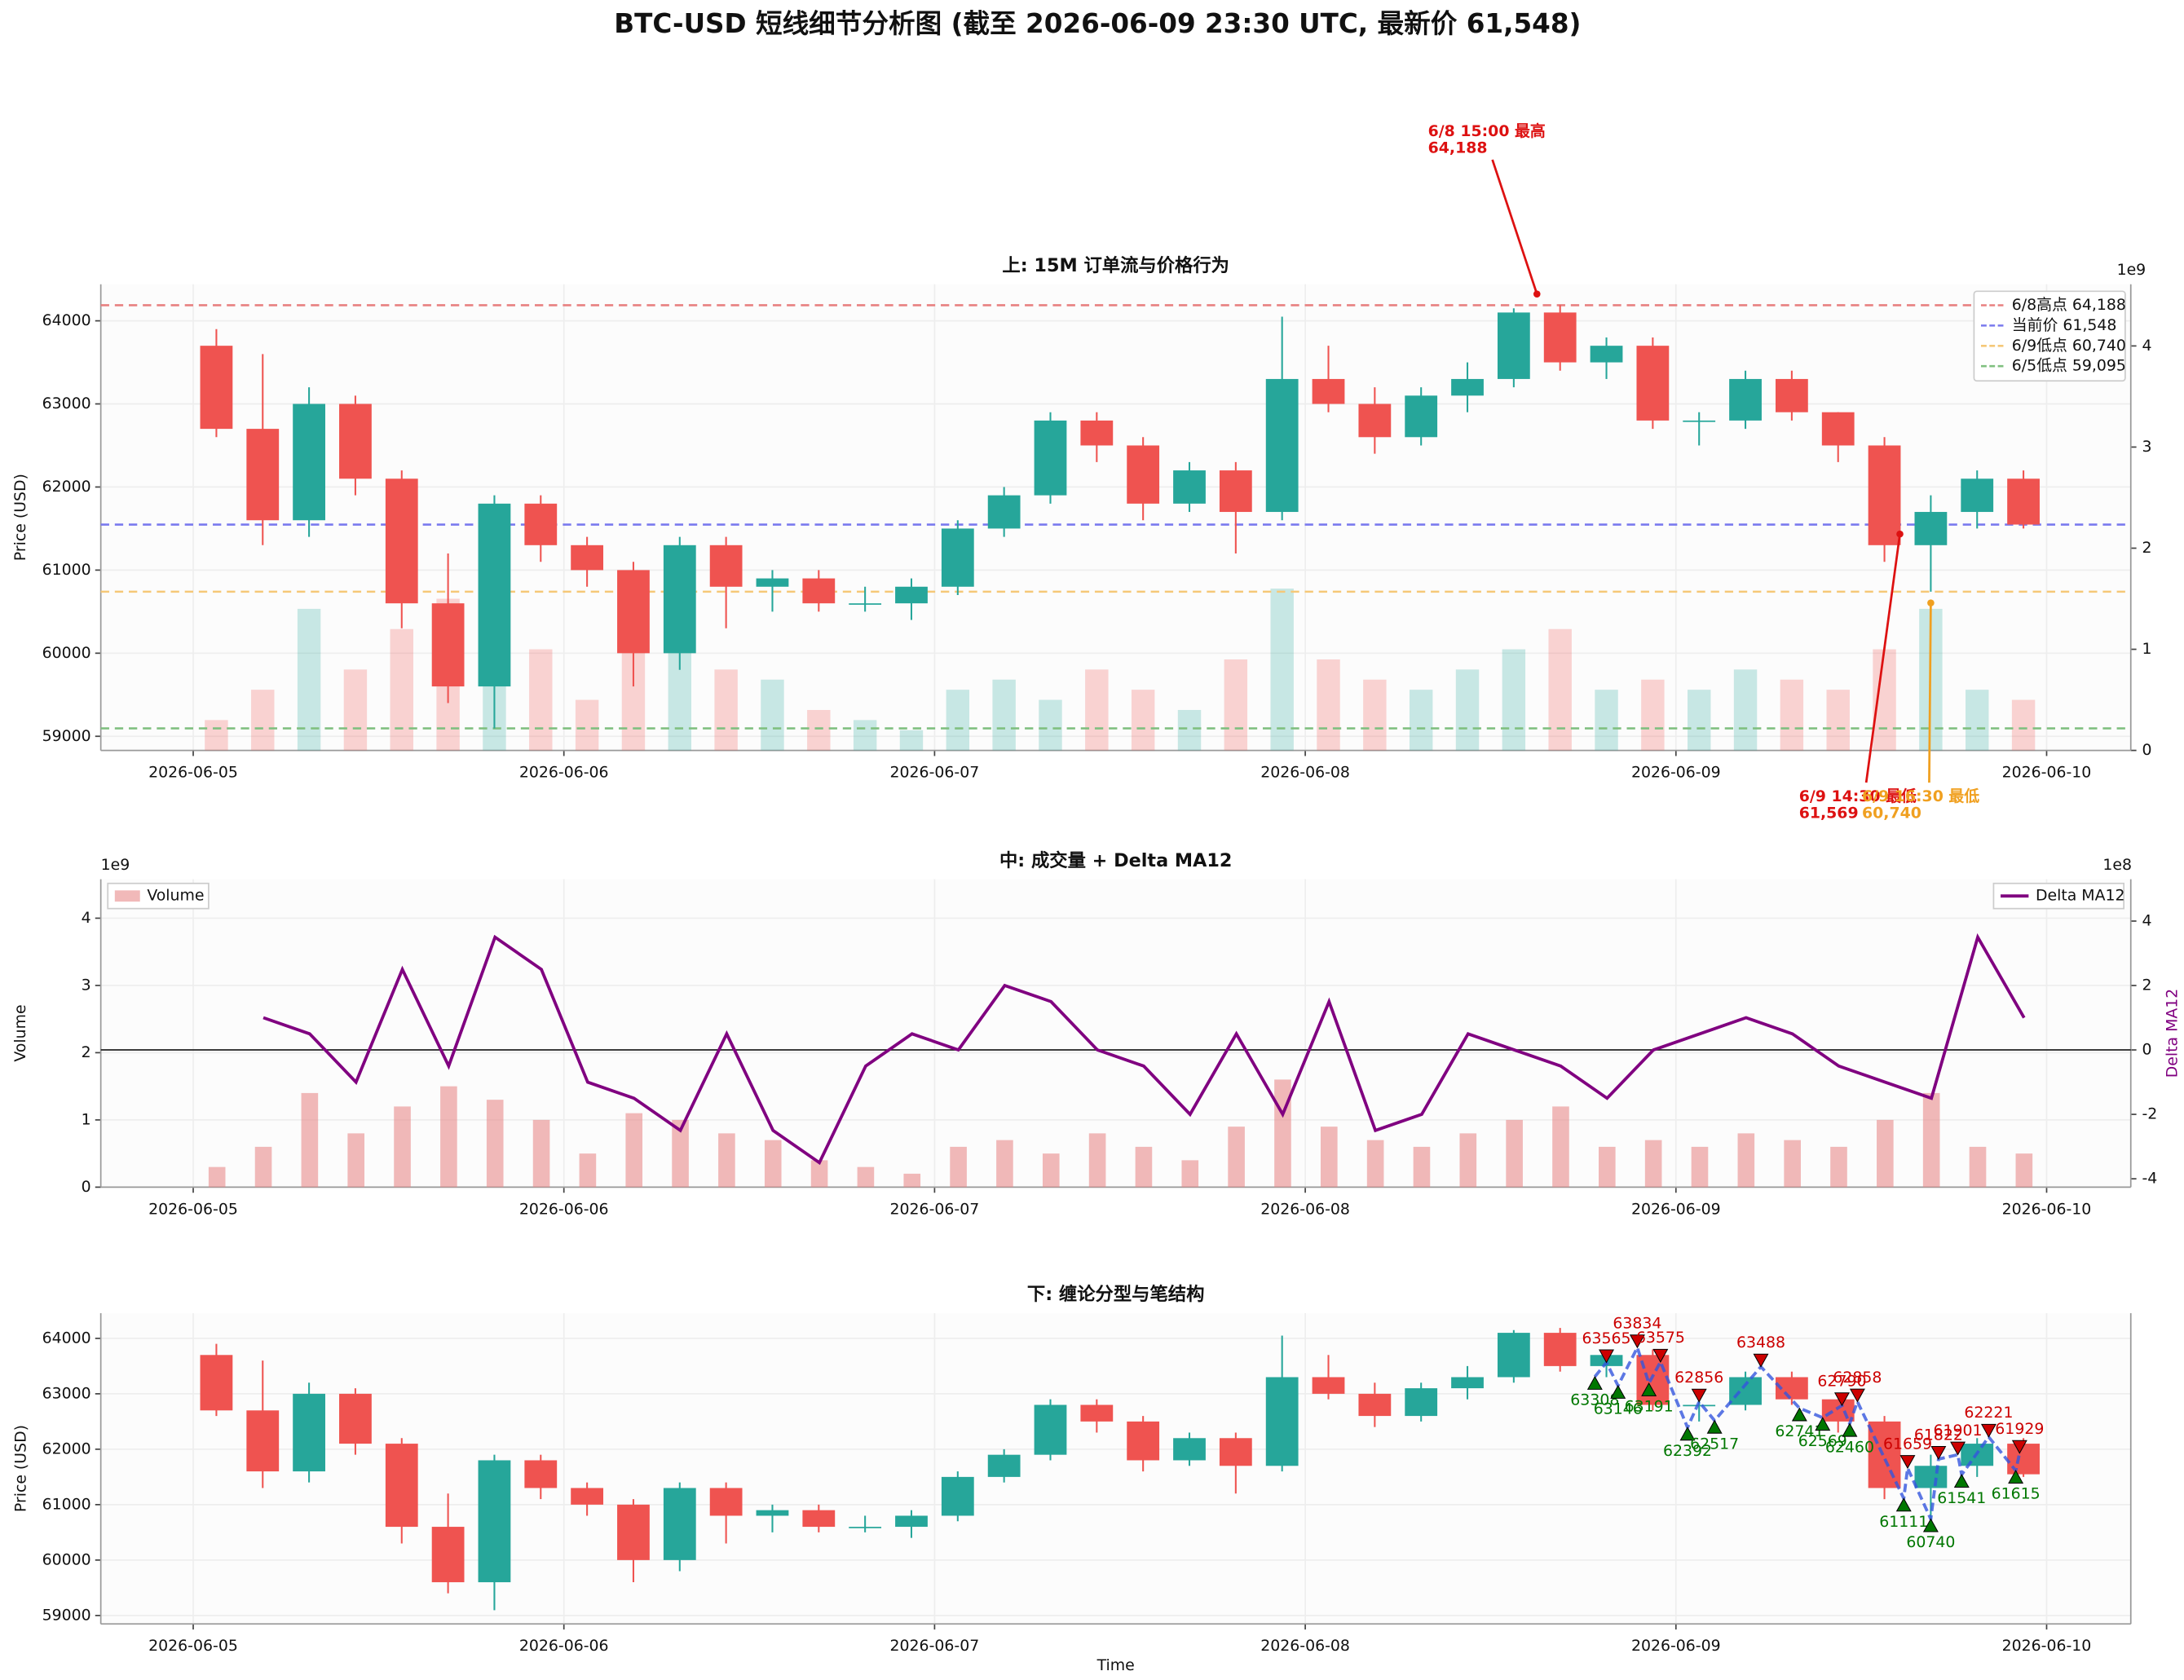 The image size is (2184, 1680). Describe the element at coordinates (1849, 1447) in the screenshot. I see `fractal-label: 62460` at that location.